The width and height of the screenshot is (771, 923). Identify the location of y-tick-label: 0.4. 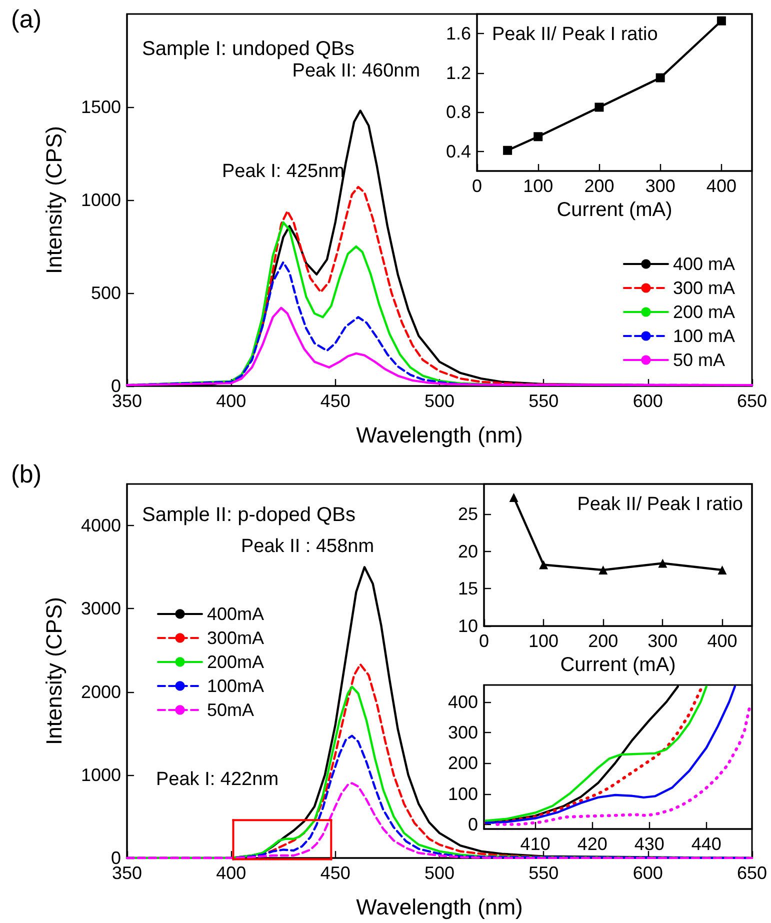
(458, 151).